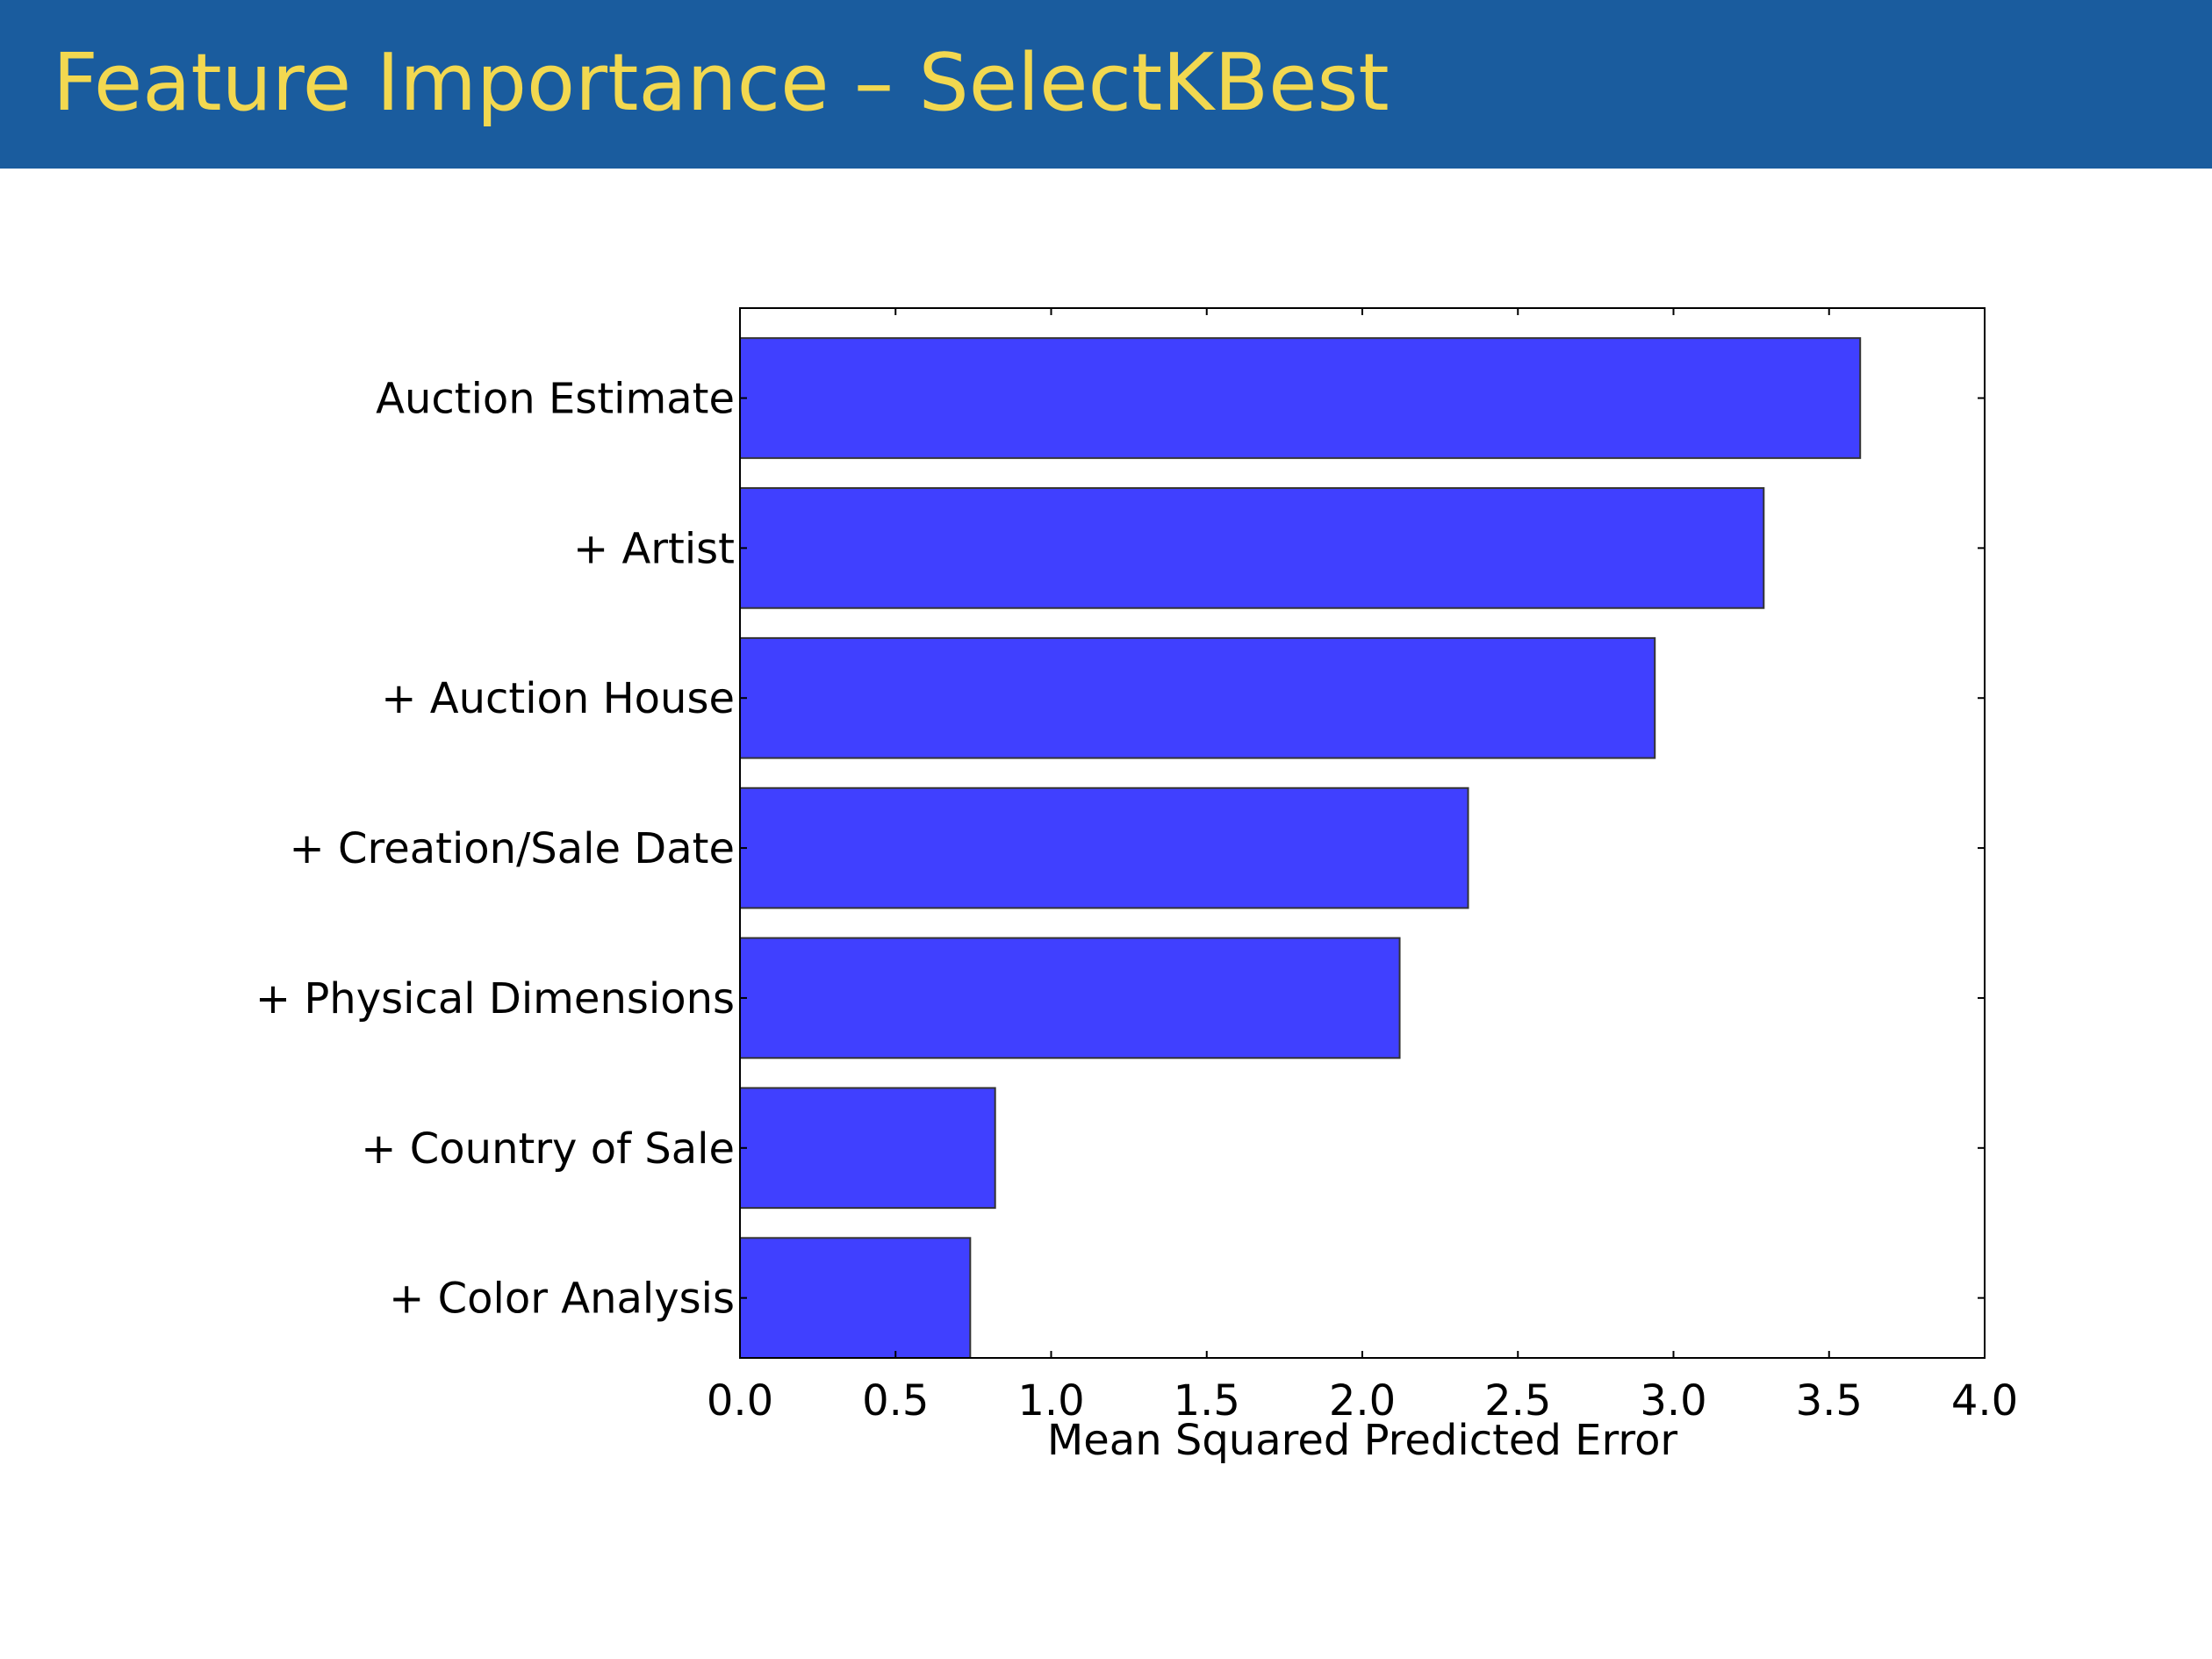 This screenshot has height=1659, width=2212. I want to click on y-tick-label-1: + Artist, so click(654, 548).